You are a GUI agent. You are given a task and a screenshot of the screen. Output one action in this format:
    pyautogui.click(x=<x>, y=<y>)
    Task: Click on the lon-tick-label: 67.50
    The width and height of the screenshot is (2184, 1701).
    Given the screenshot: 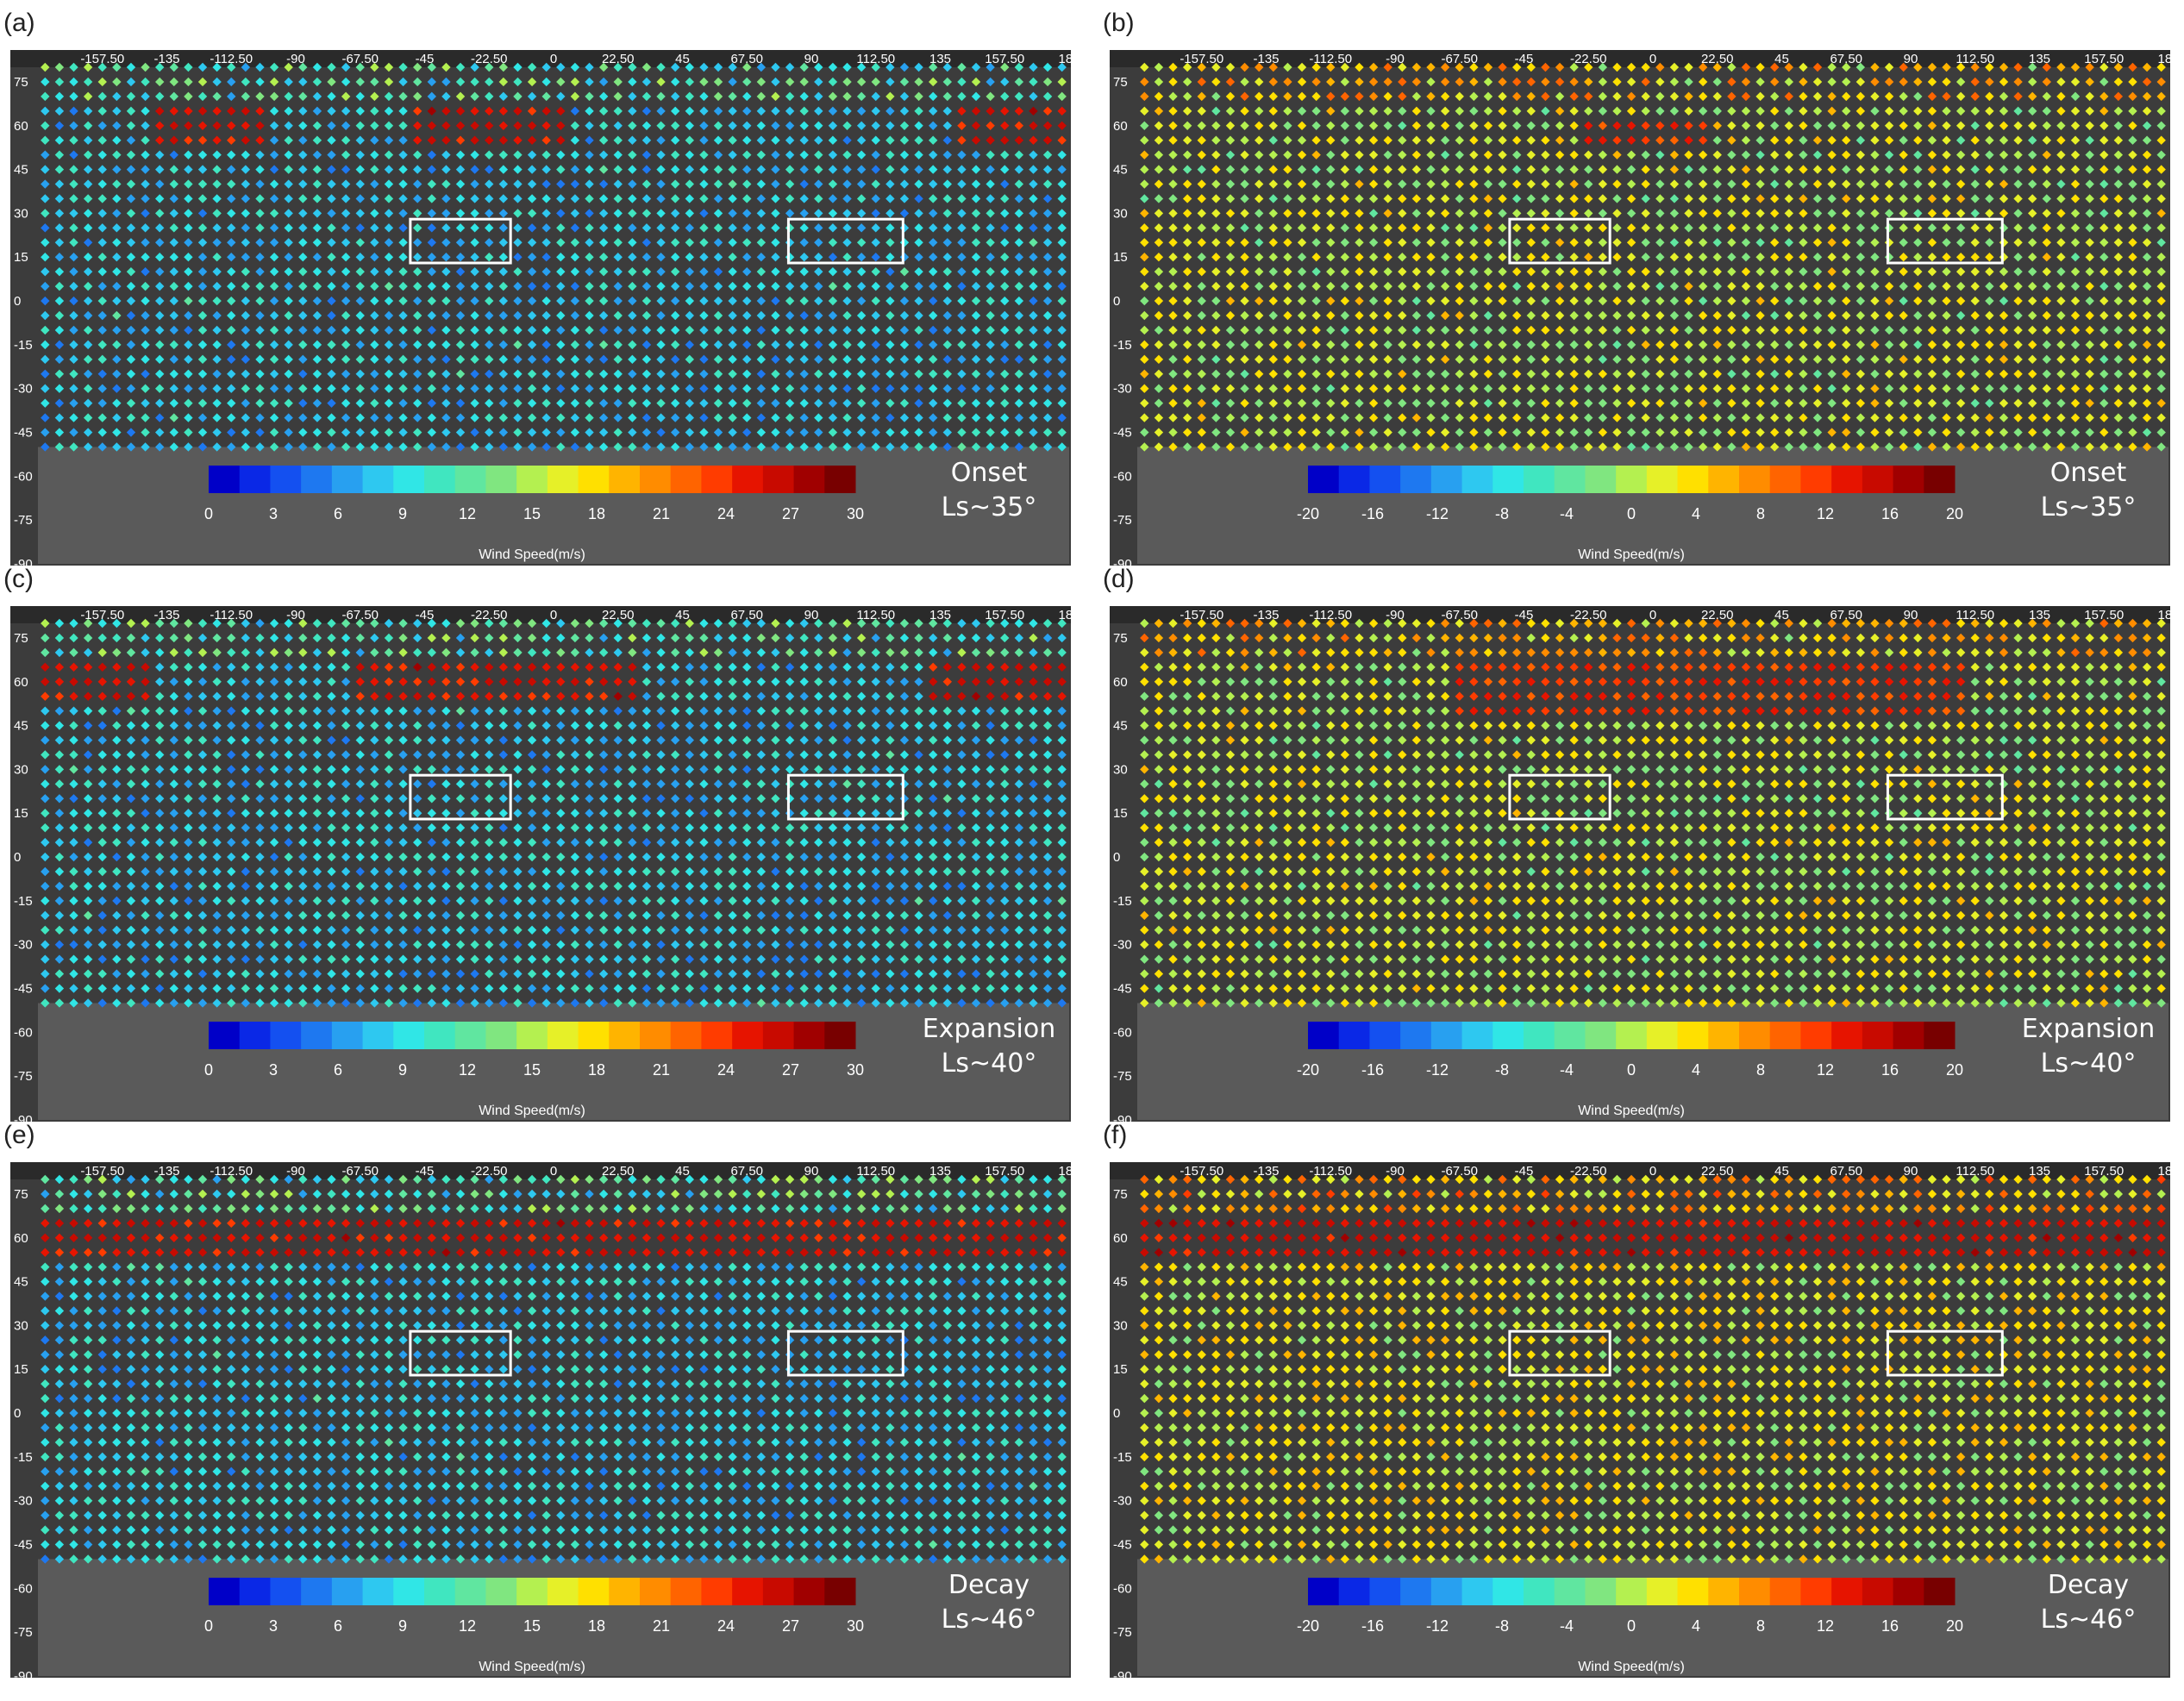 What is the action you would take?
    pyautogui.click(x=747, y=615)
    